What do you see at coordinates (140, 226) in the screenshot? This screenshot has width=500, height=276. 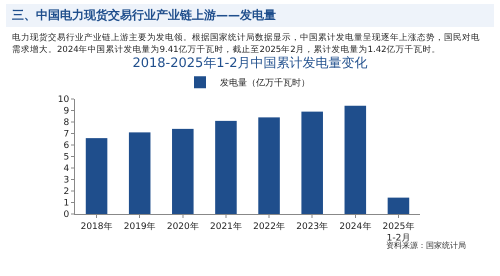 I see `x-tick-label: 2019年` at bounding box center [140, 226].